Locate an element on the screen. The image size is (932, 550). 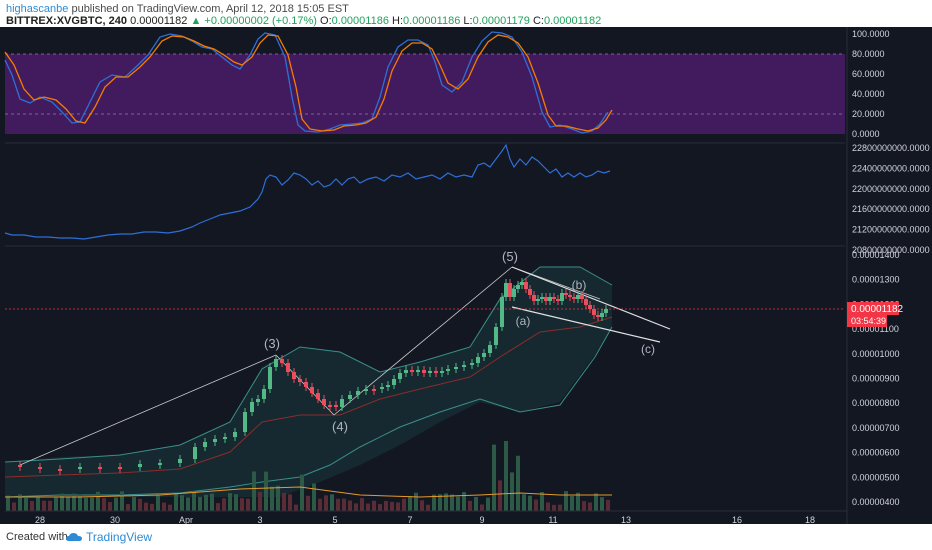
volume-axis-tick: 22000000000.0000 is located at coordinates (891, 189).